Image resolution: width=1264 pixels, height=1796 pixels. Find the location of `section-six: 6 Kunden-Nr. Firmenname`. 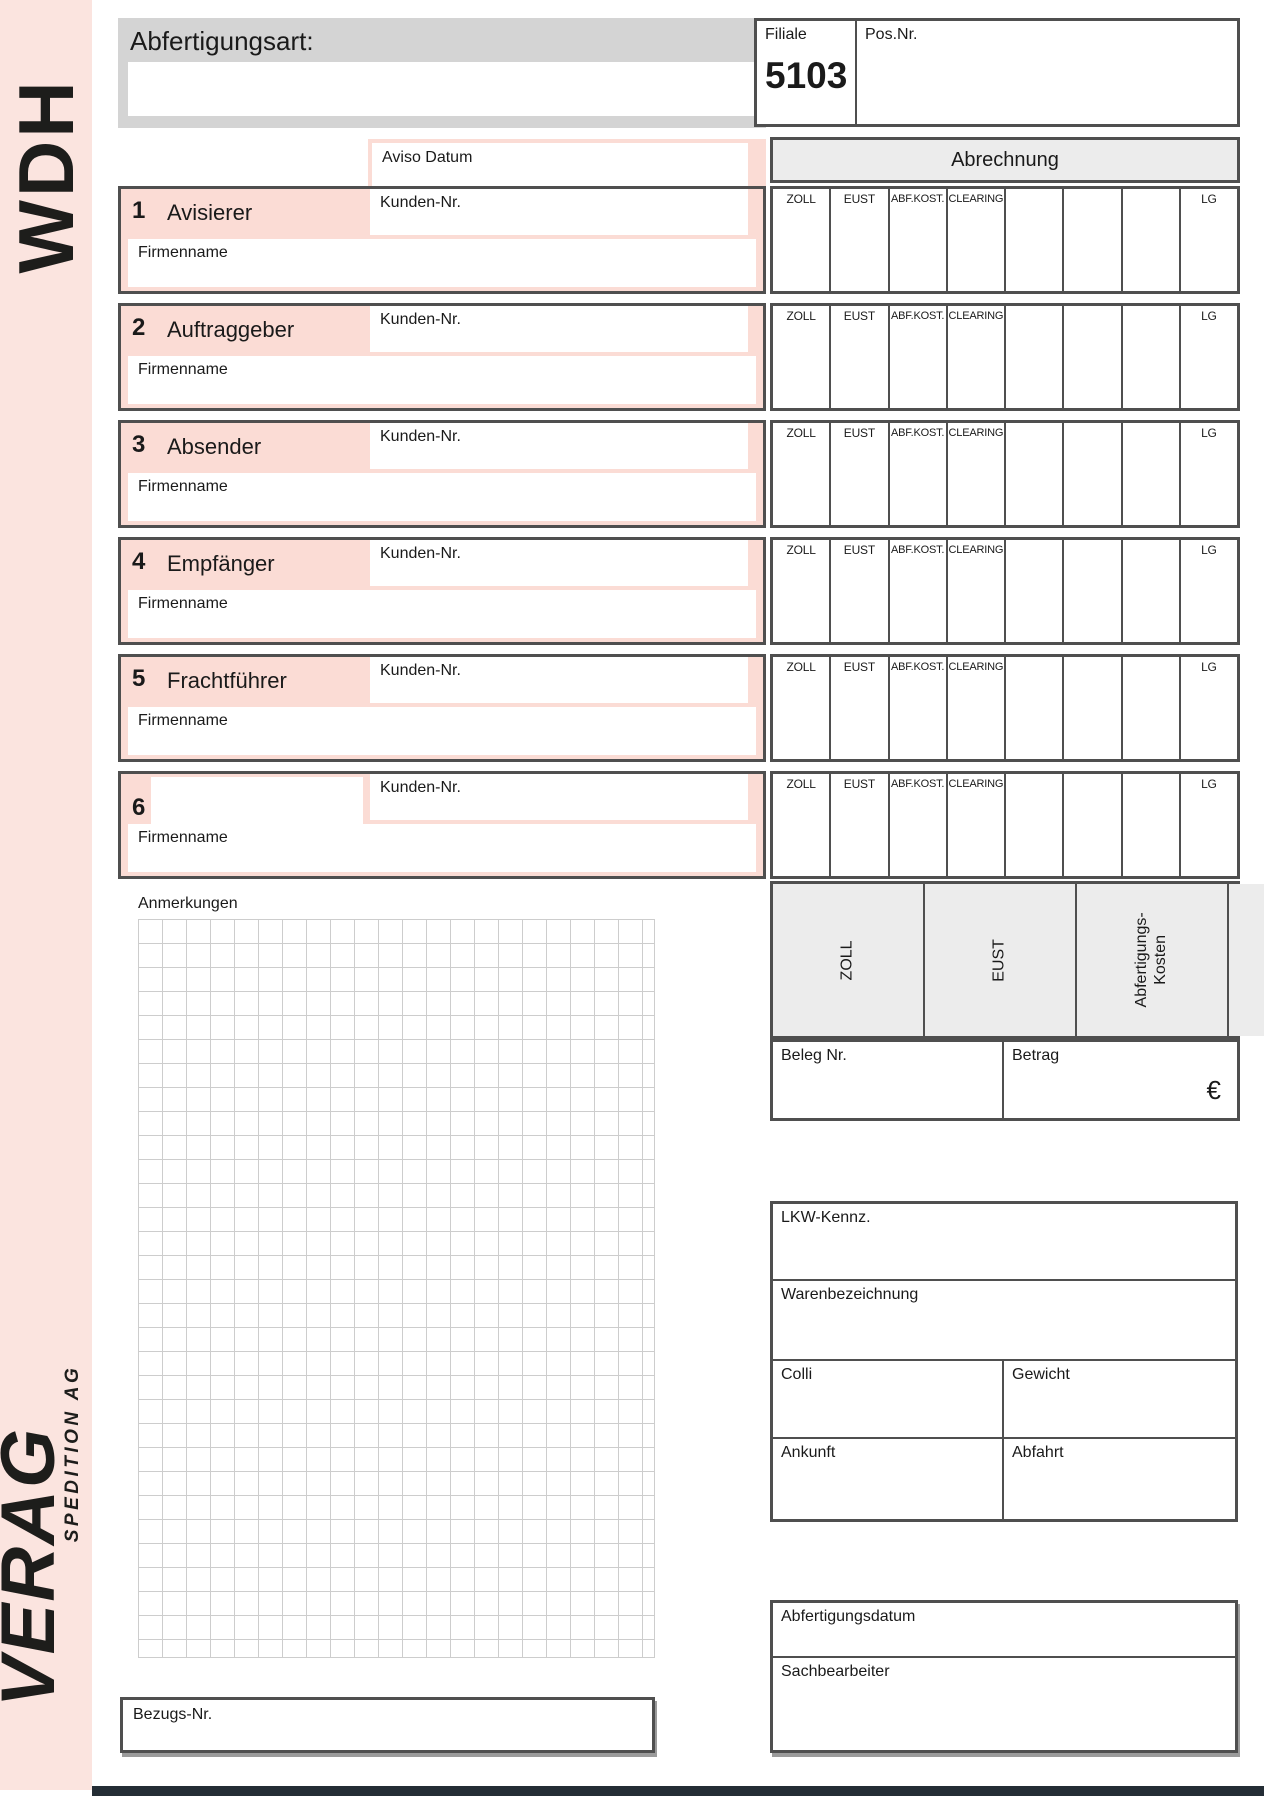

section-six: 6 Kunden-Nr. Firmenname is located at coordinates (442, 825).